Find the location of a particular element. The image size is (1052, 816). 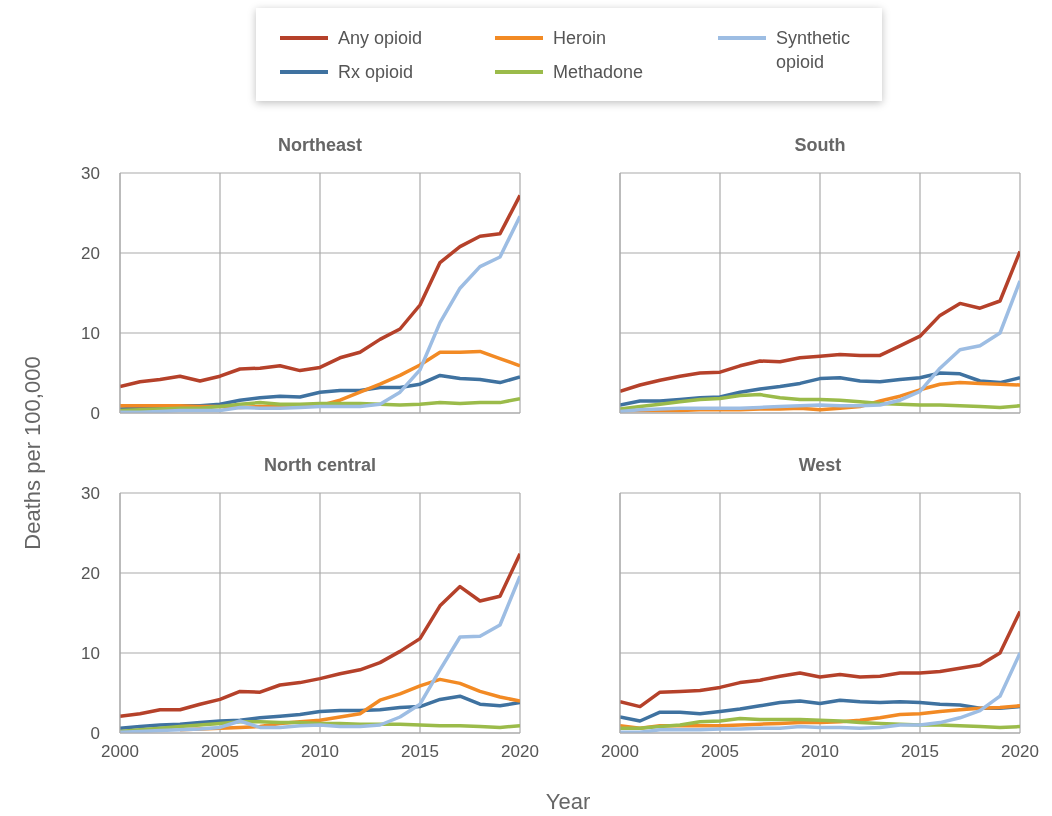

chart-title: North central is located at coordinates (320, 465).